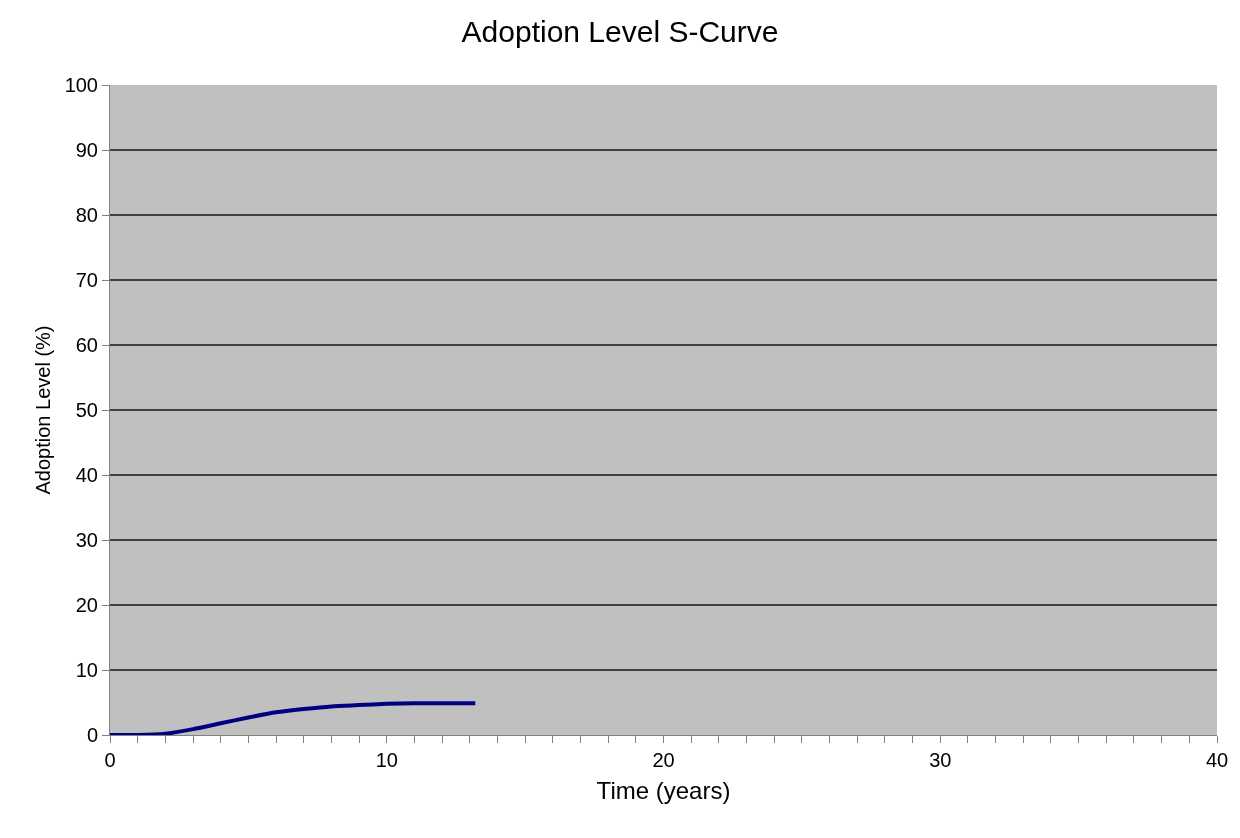 The width and height of the screenshot is (1240, 838). Describe the element at coordinates (940, 760) in the screenshot. I see `x-tick-label: 30` at that location.